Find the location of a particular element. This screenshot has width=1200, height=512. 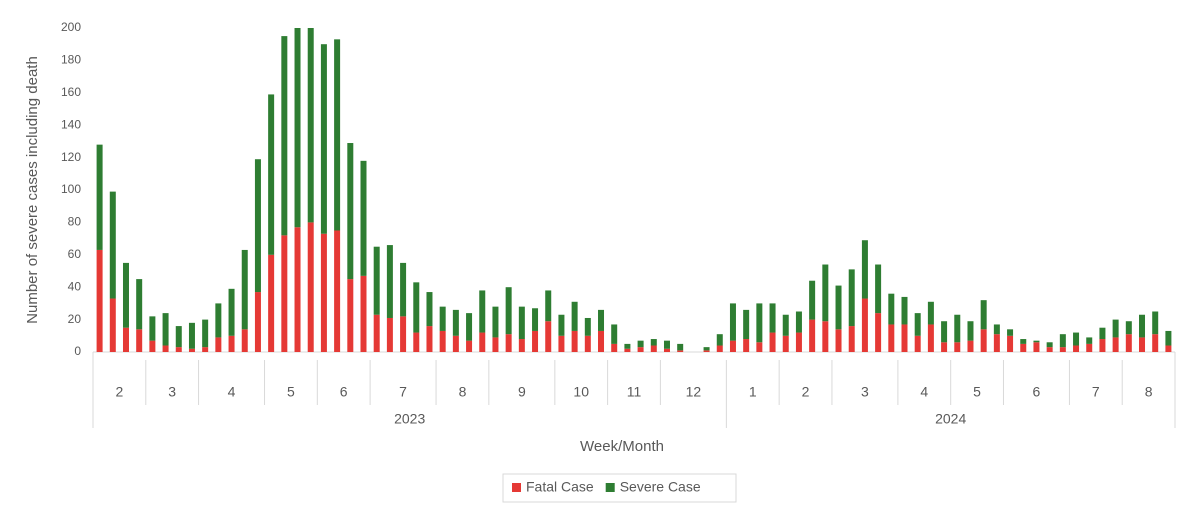

y-tick-label: 100 is located at coordinates (71, 189).